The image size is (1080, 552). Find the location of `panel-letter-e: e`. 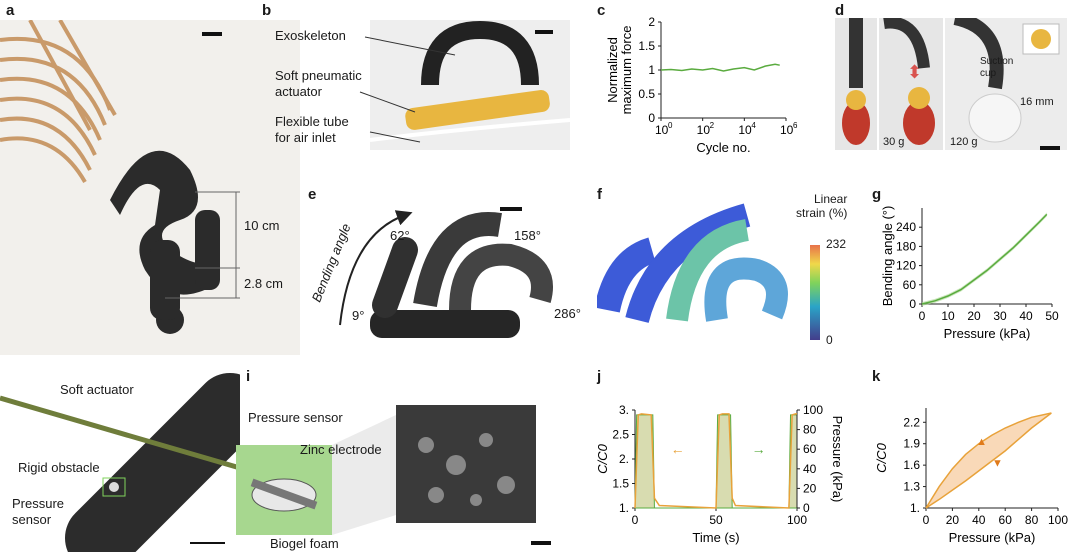

panel-letter-e: e is located at coordinates (312, 194).